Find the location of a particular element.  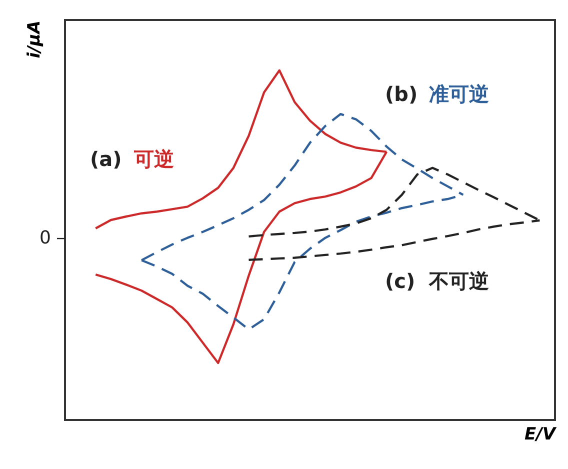

series-label: (a) 可逆 is located at coordinates (132, 159).